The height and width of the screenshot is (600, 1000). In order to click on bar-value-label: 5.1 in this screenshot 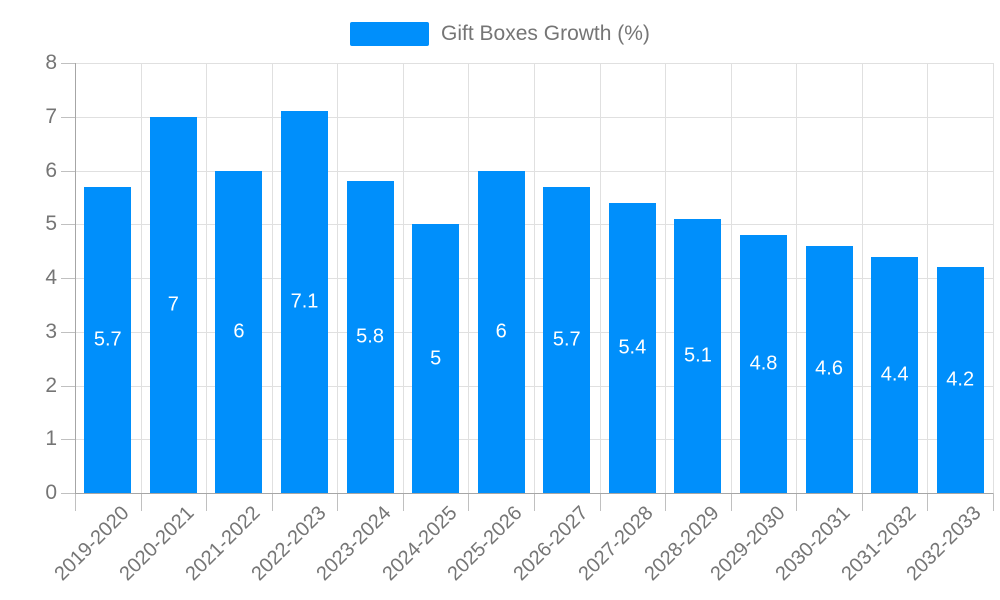, I will do `click(698, 355)`.